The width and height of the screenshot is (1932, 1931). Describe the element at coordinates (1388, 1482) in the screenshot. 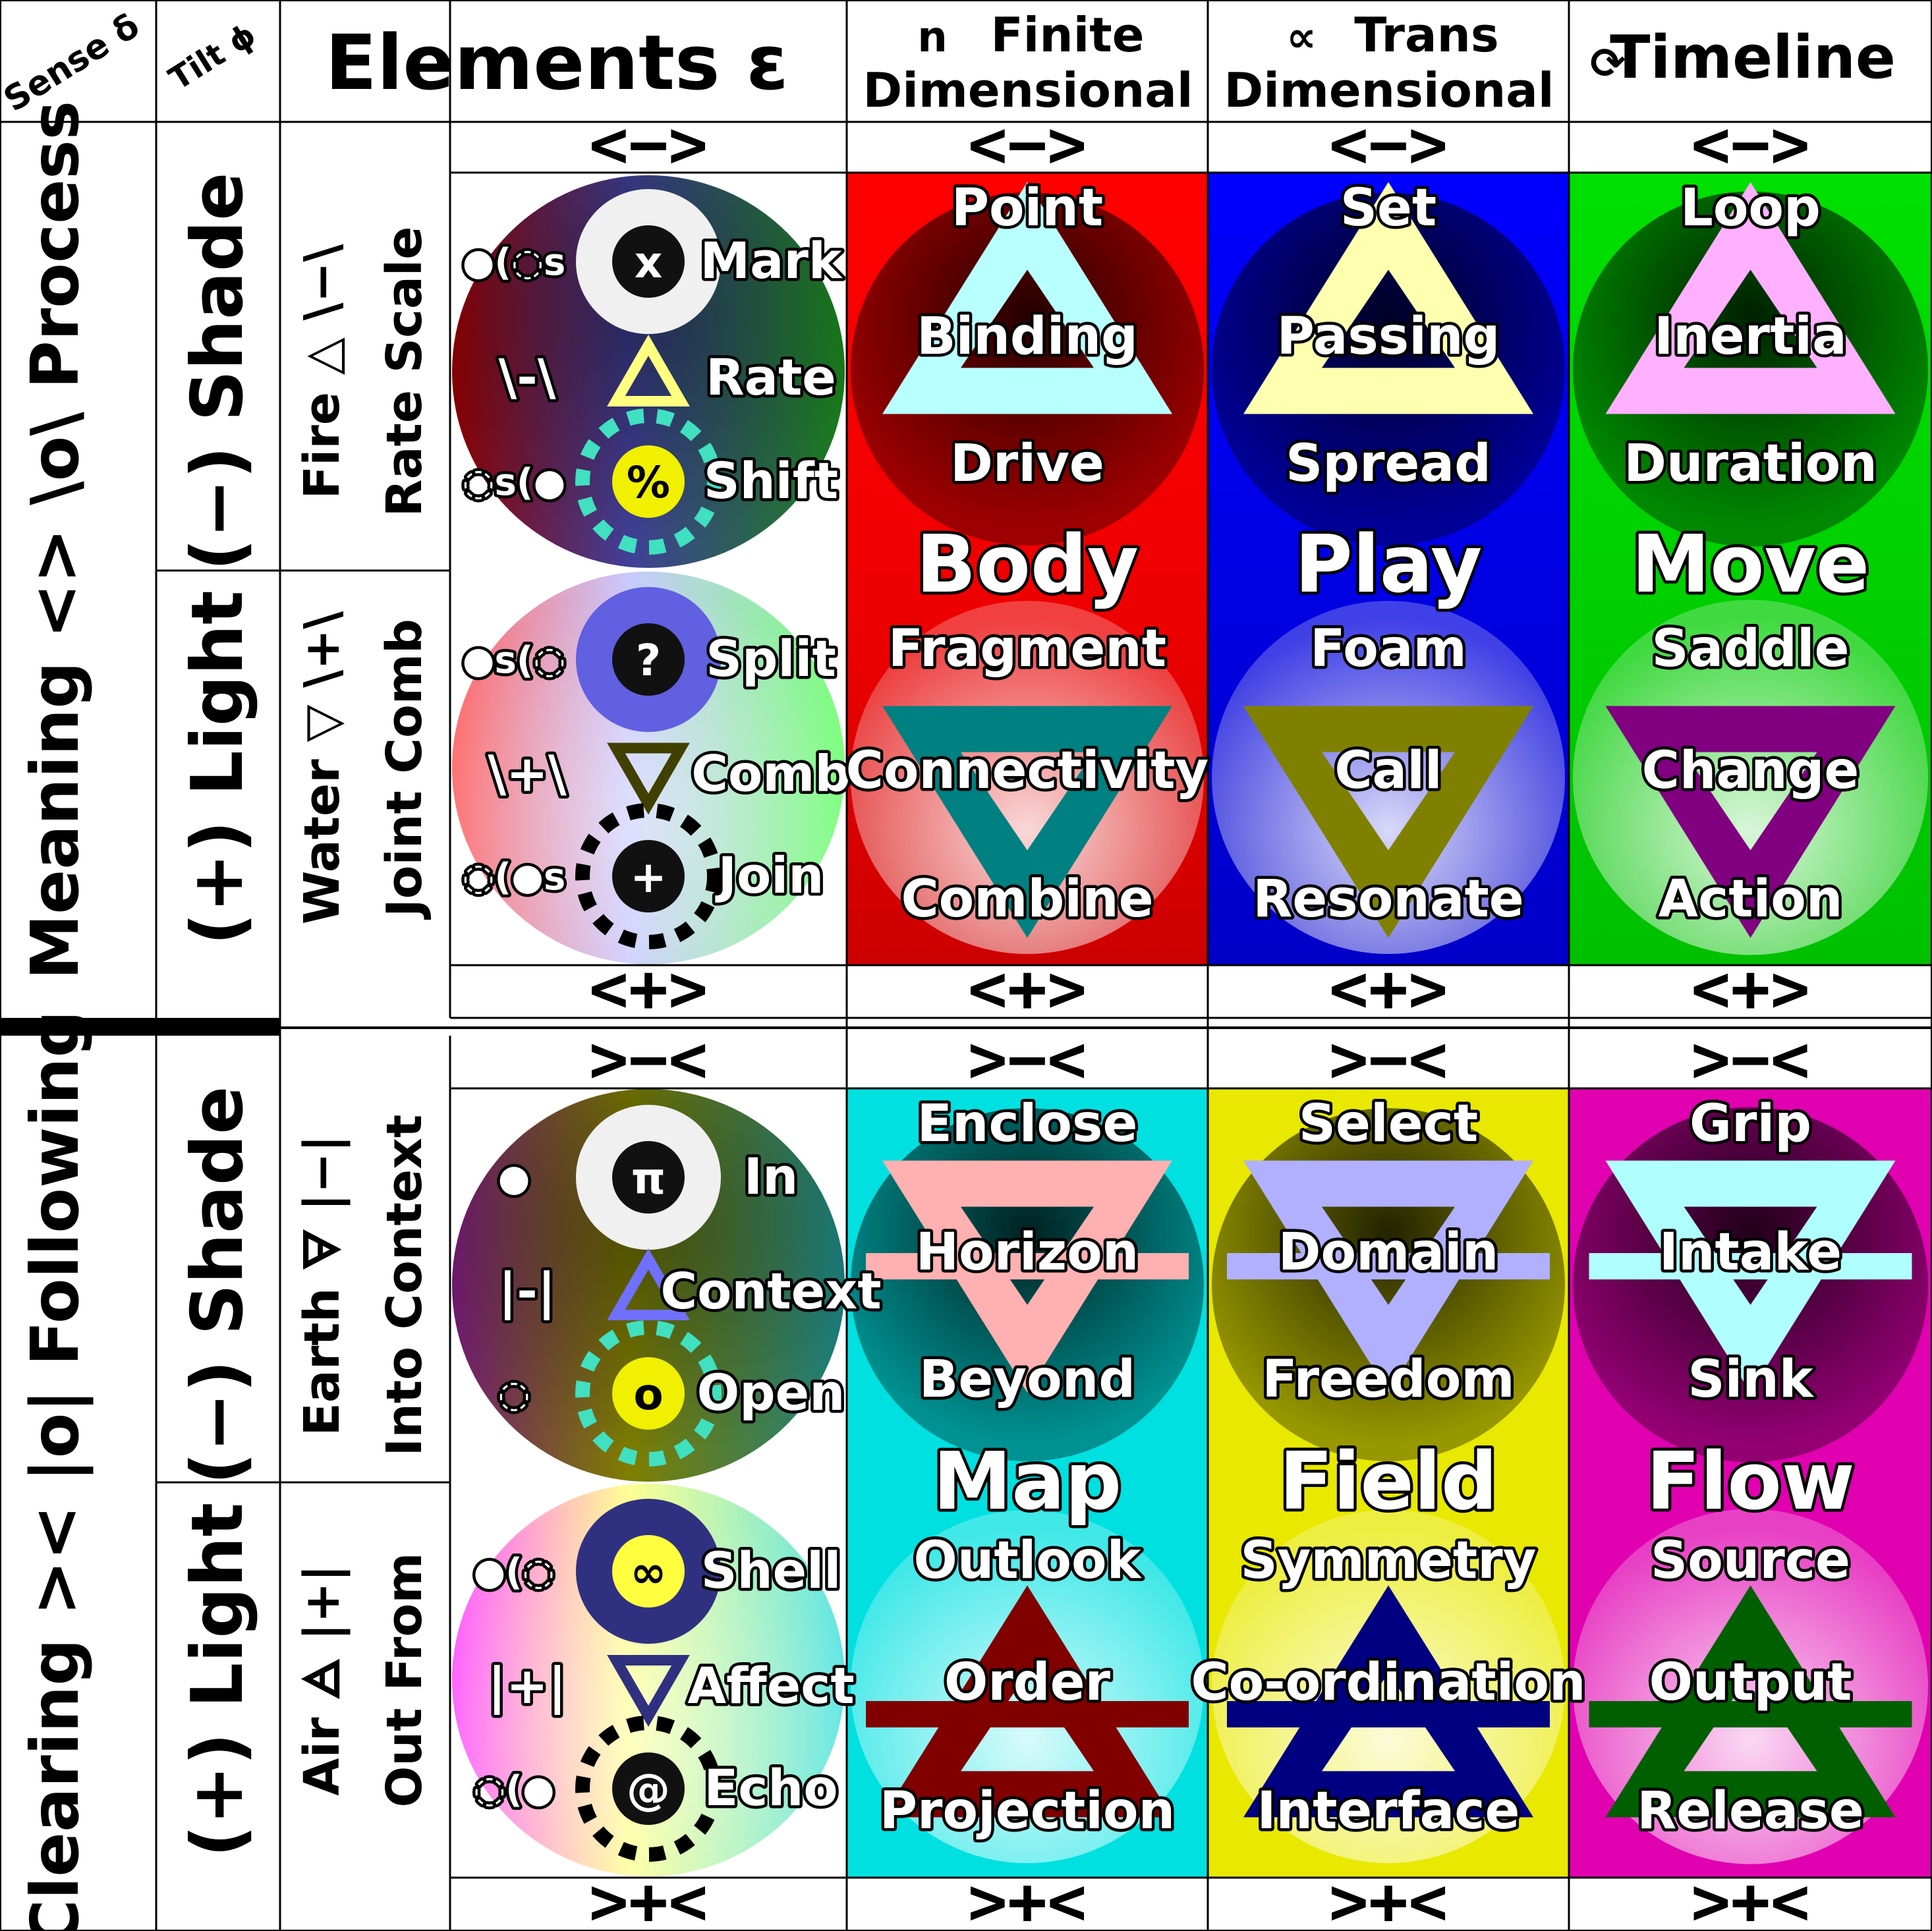

I see `column-big-word-bottom: Field` at that location.